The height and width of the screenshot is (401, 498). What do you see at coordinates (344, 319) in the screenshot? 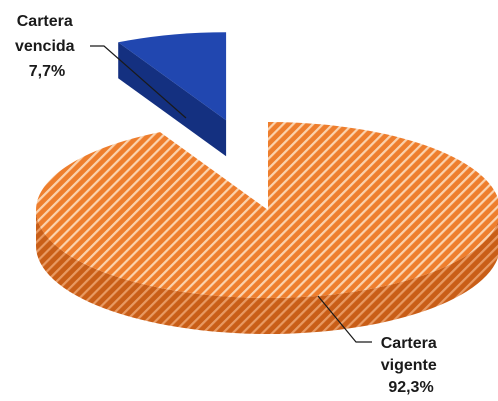
I see `leader-line-cartera-vigente` at bounding box center [344, 319].